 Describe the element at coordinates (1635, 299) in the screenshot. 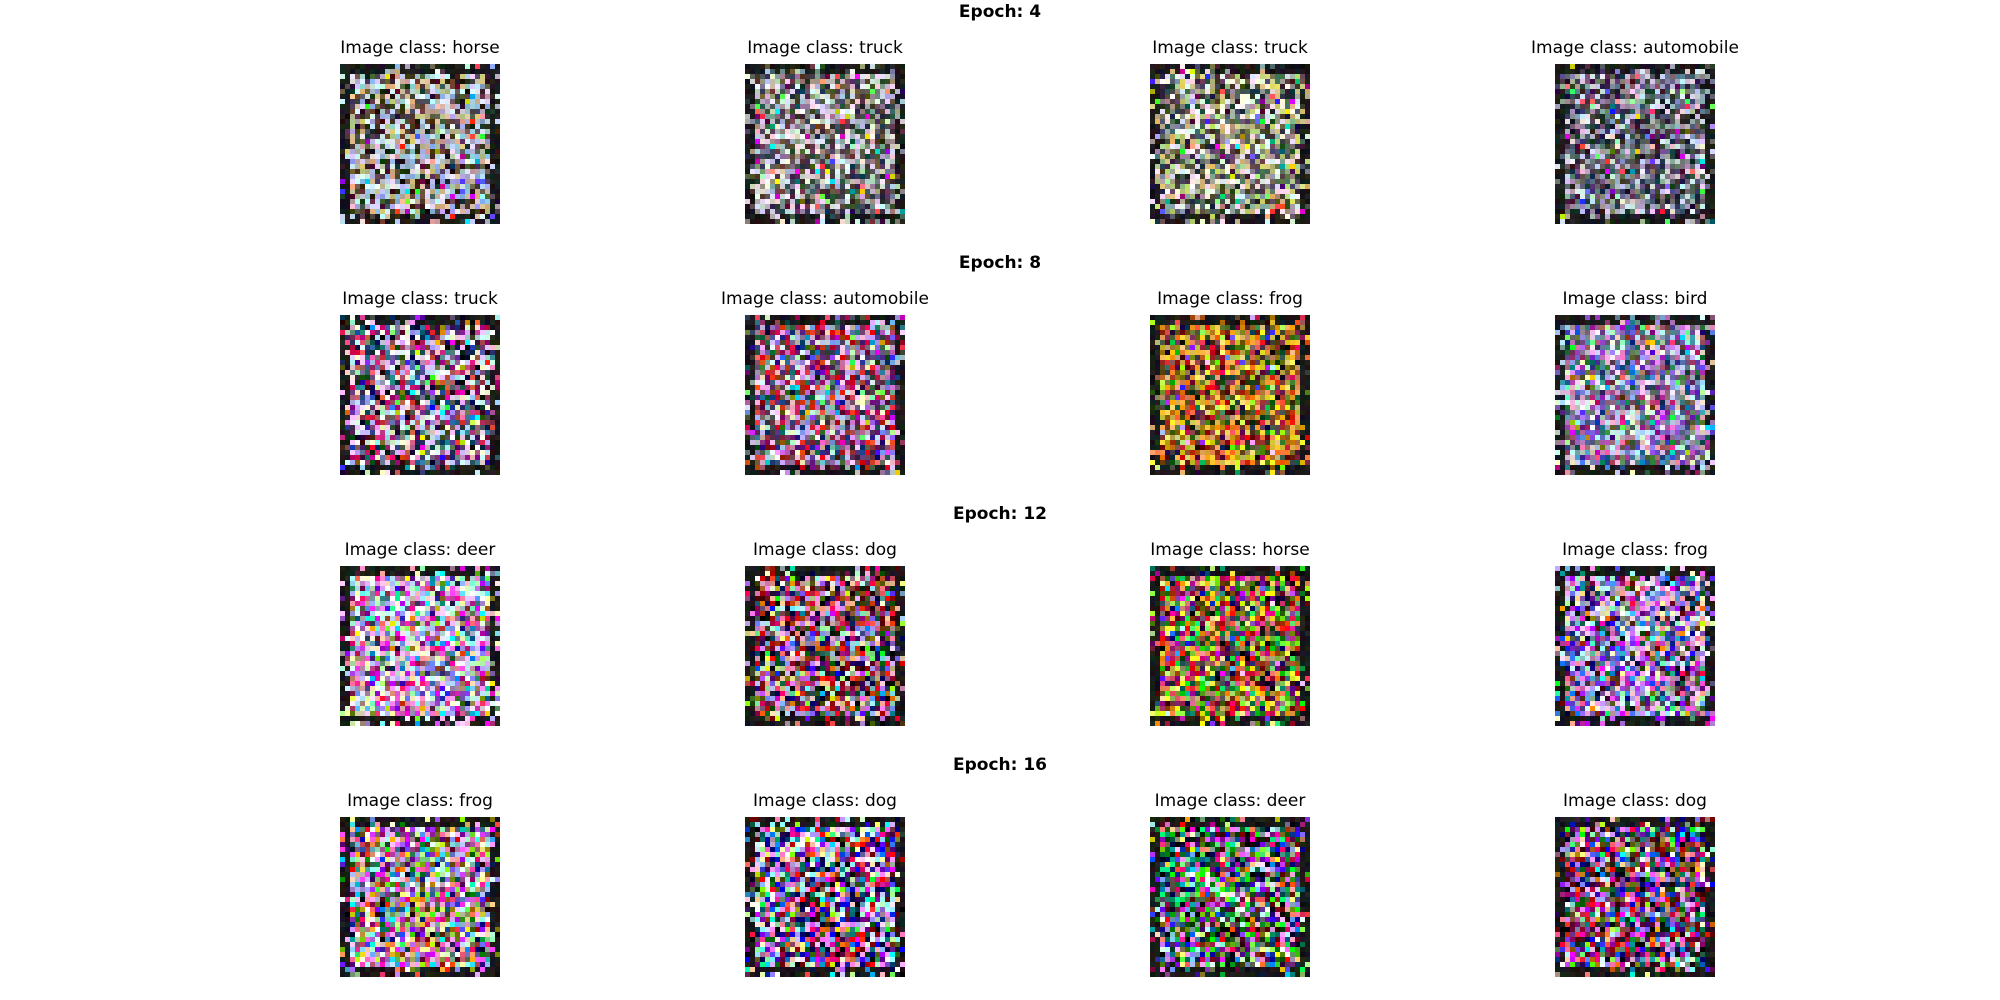

I see `image-class-label: Image class: bird` at that location.